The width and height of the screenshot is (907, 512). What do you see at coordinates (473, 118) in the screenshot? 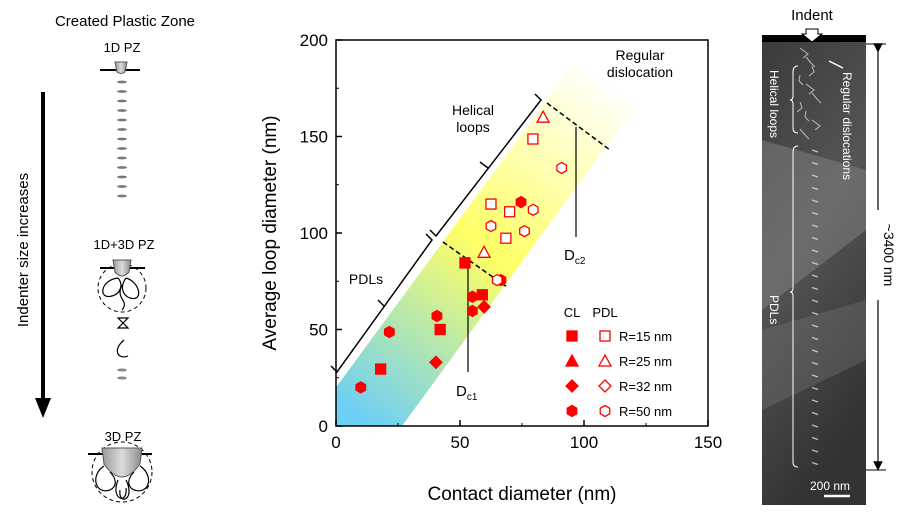
I see `helical-label: Helical loops` at bounding box center [473, 118].